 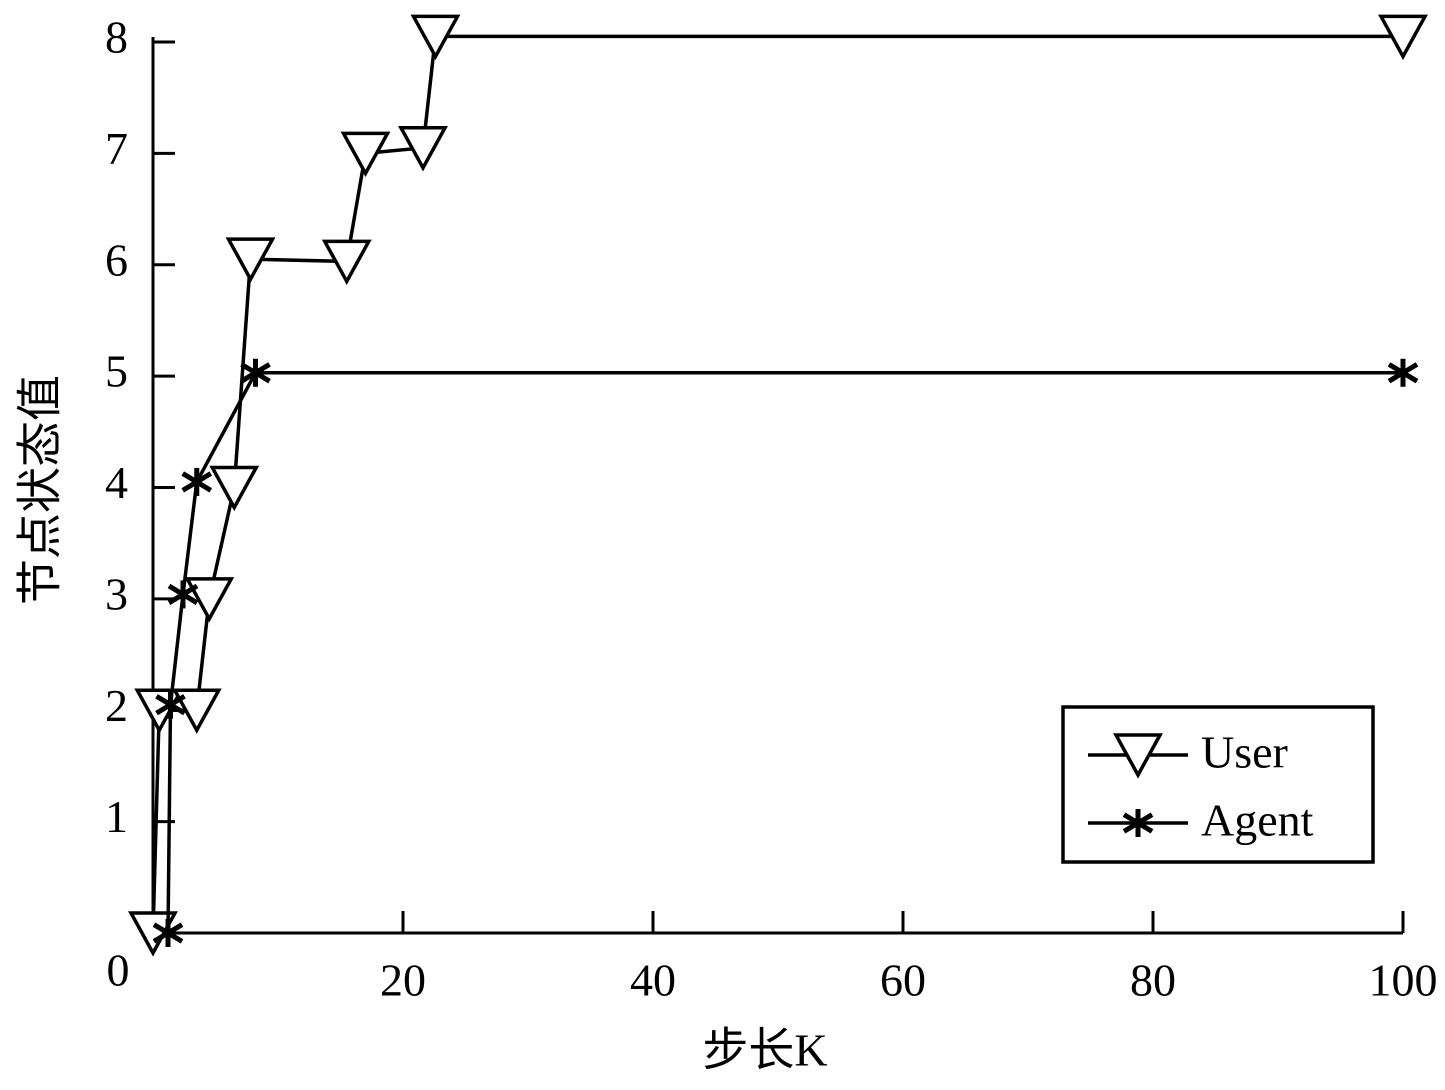 What do you see at coordinates (1257, 820) in the screenshot?
I see `legend-label: Agent` at bounding box center [1257, 820].